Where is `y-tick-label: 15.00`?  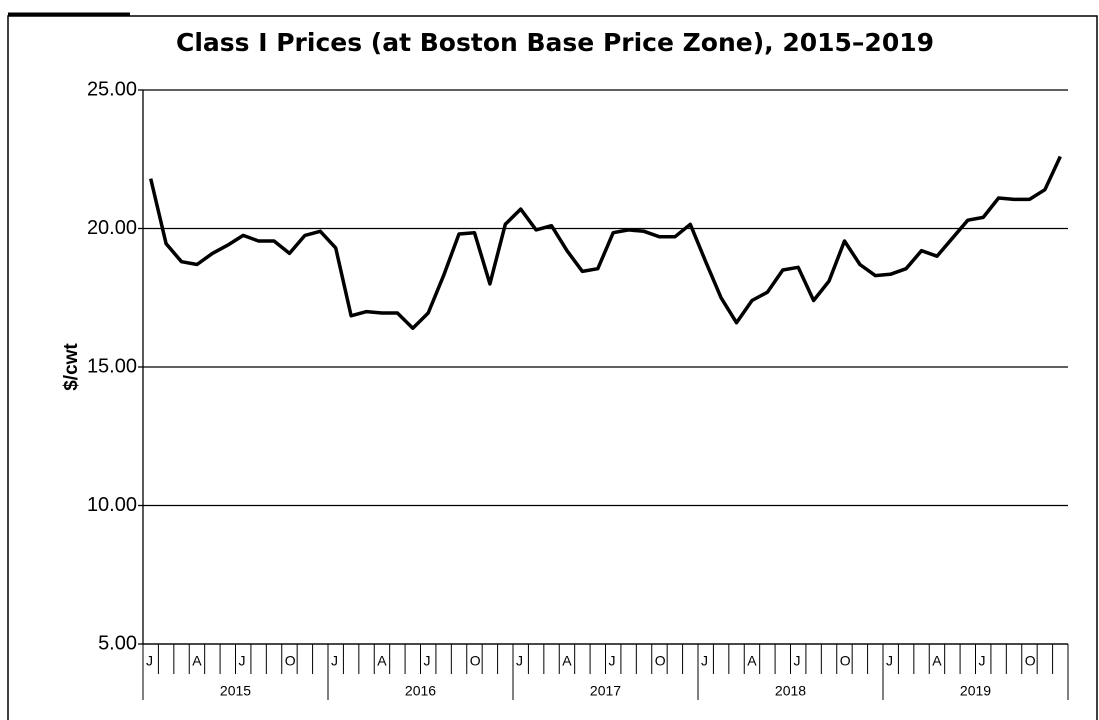 y-tick-label: 15.00 is located at coordinates (112, 366).